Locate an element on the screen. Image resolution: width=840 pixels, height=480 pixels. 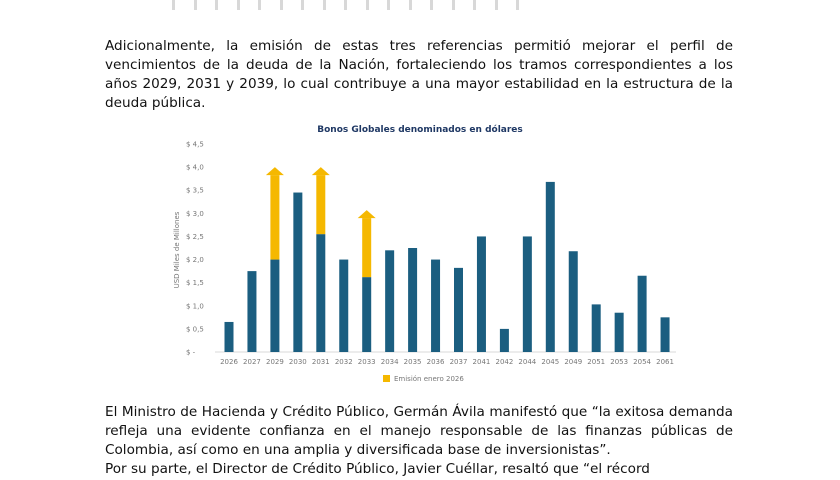
chart-title: Bonos Globales denominados en dólares is located at coordinates (420, 129).